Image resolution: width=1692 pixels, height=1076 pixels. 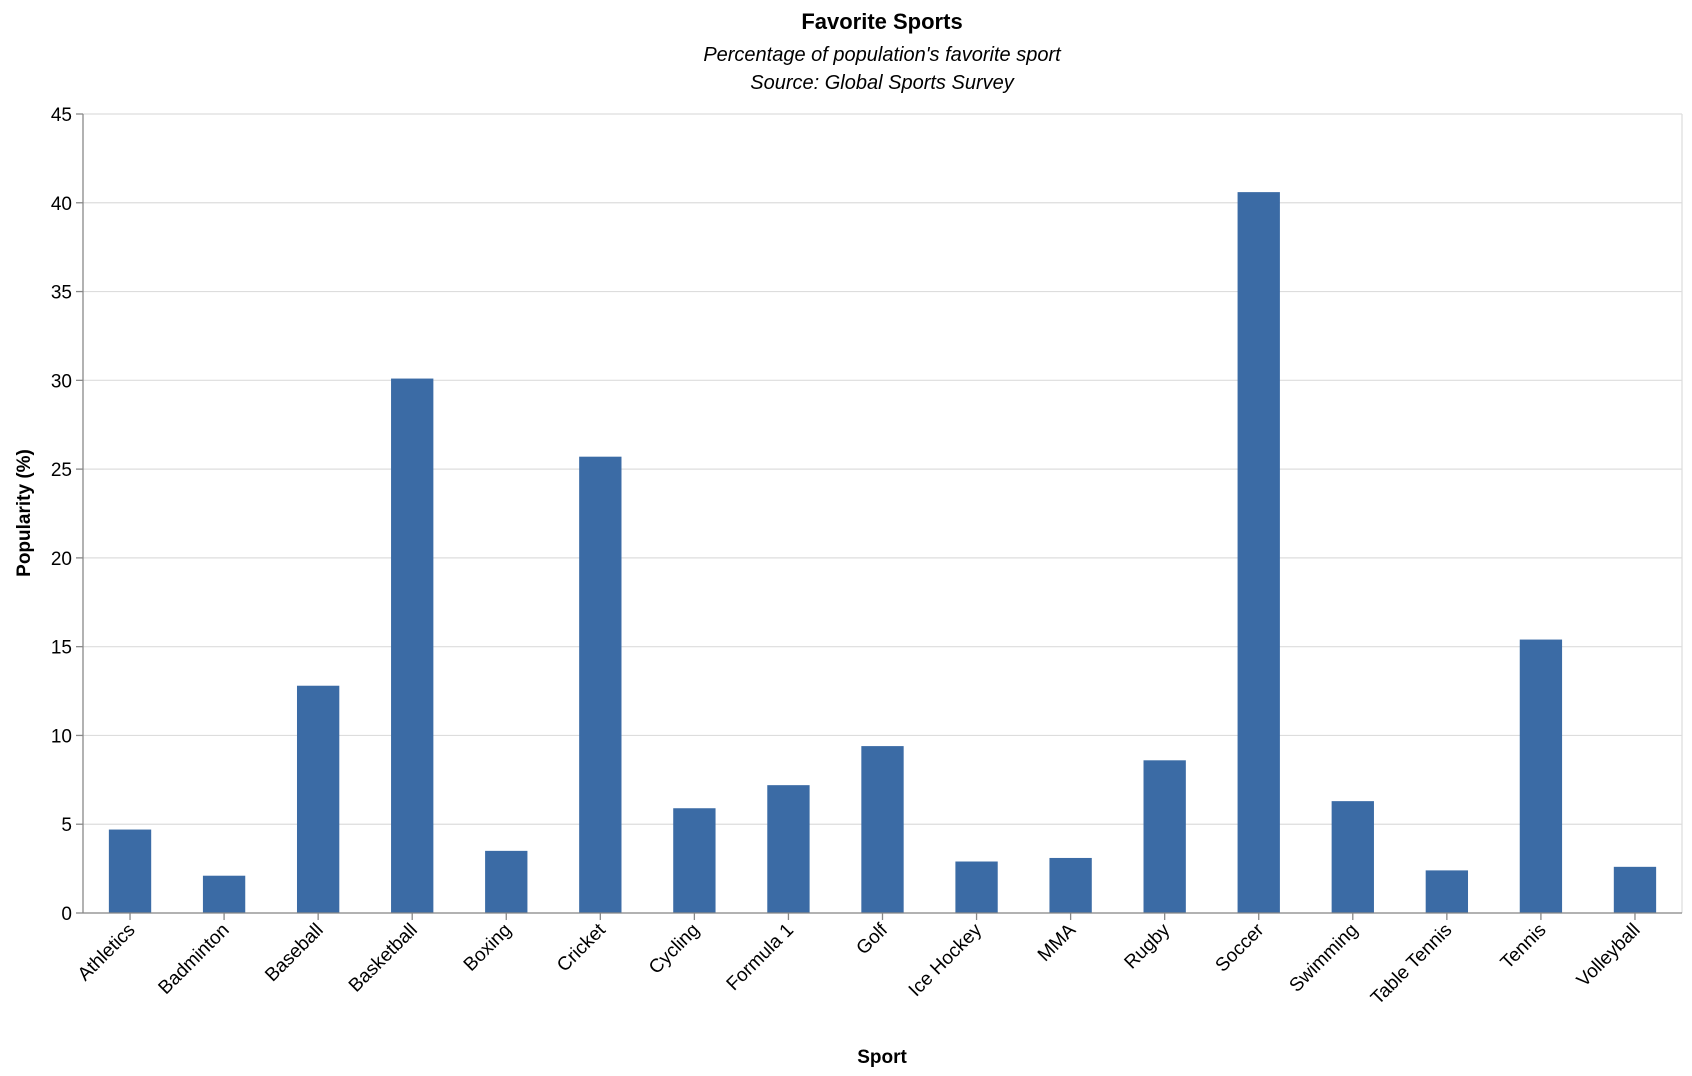 What do you see at coordinates (760, 957) in the screenshot?
I see `x-tick-label: Formula 1` at bounding box center [760, 957].